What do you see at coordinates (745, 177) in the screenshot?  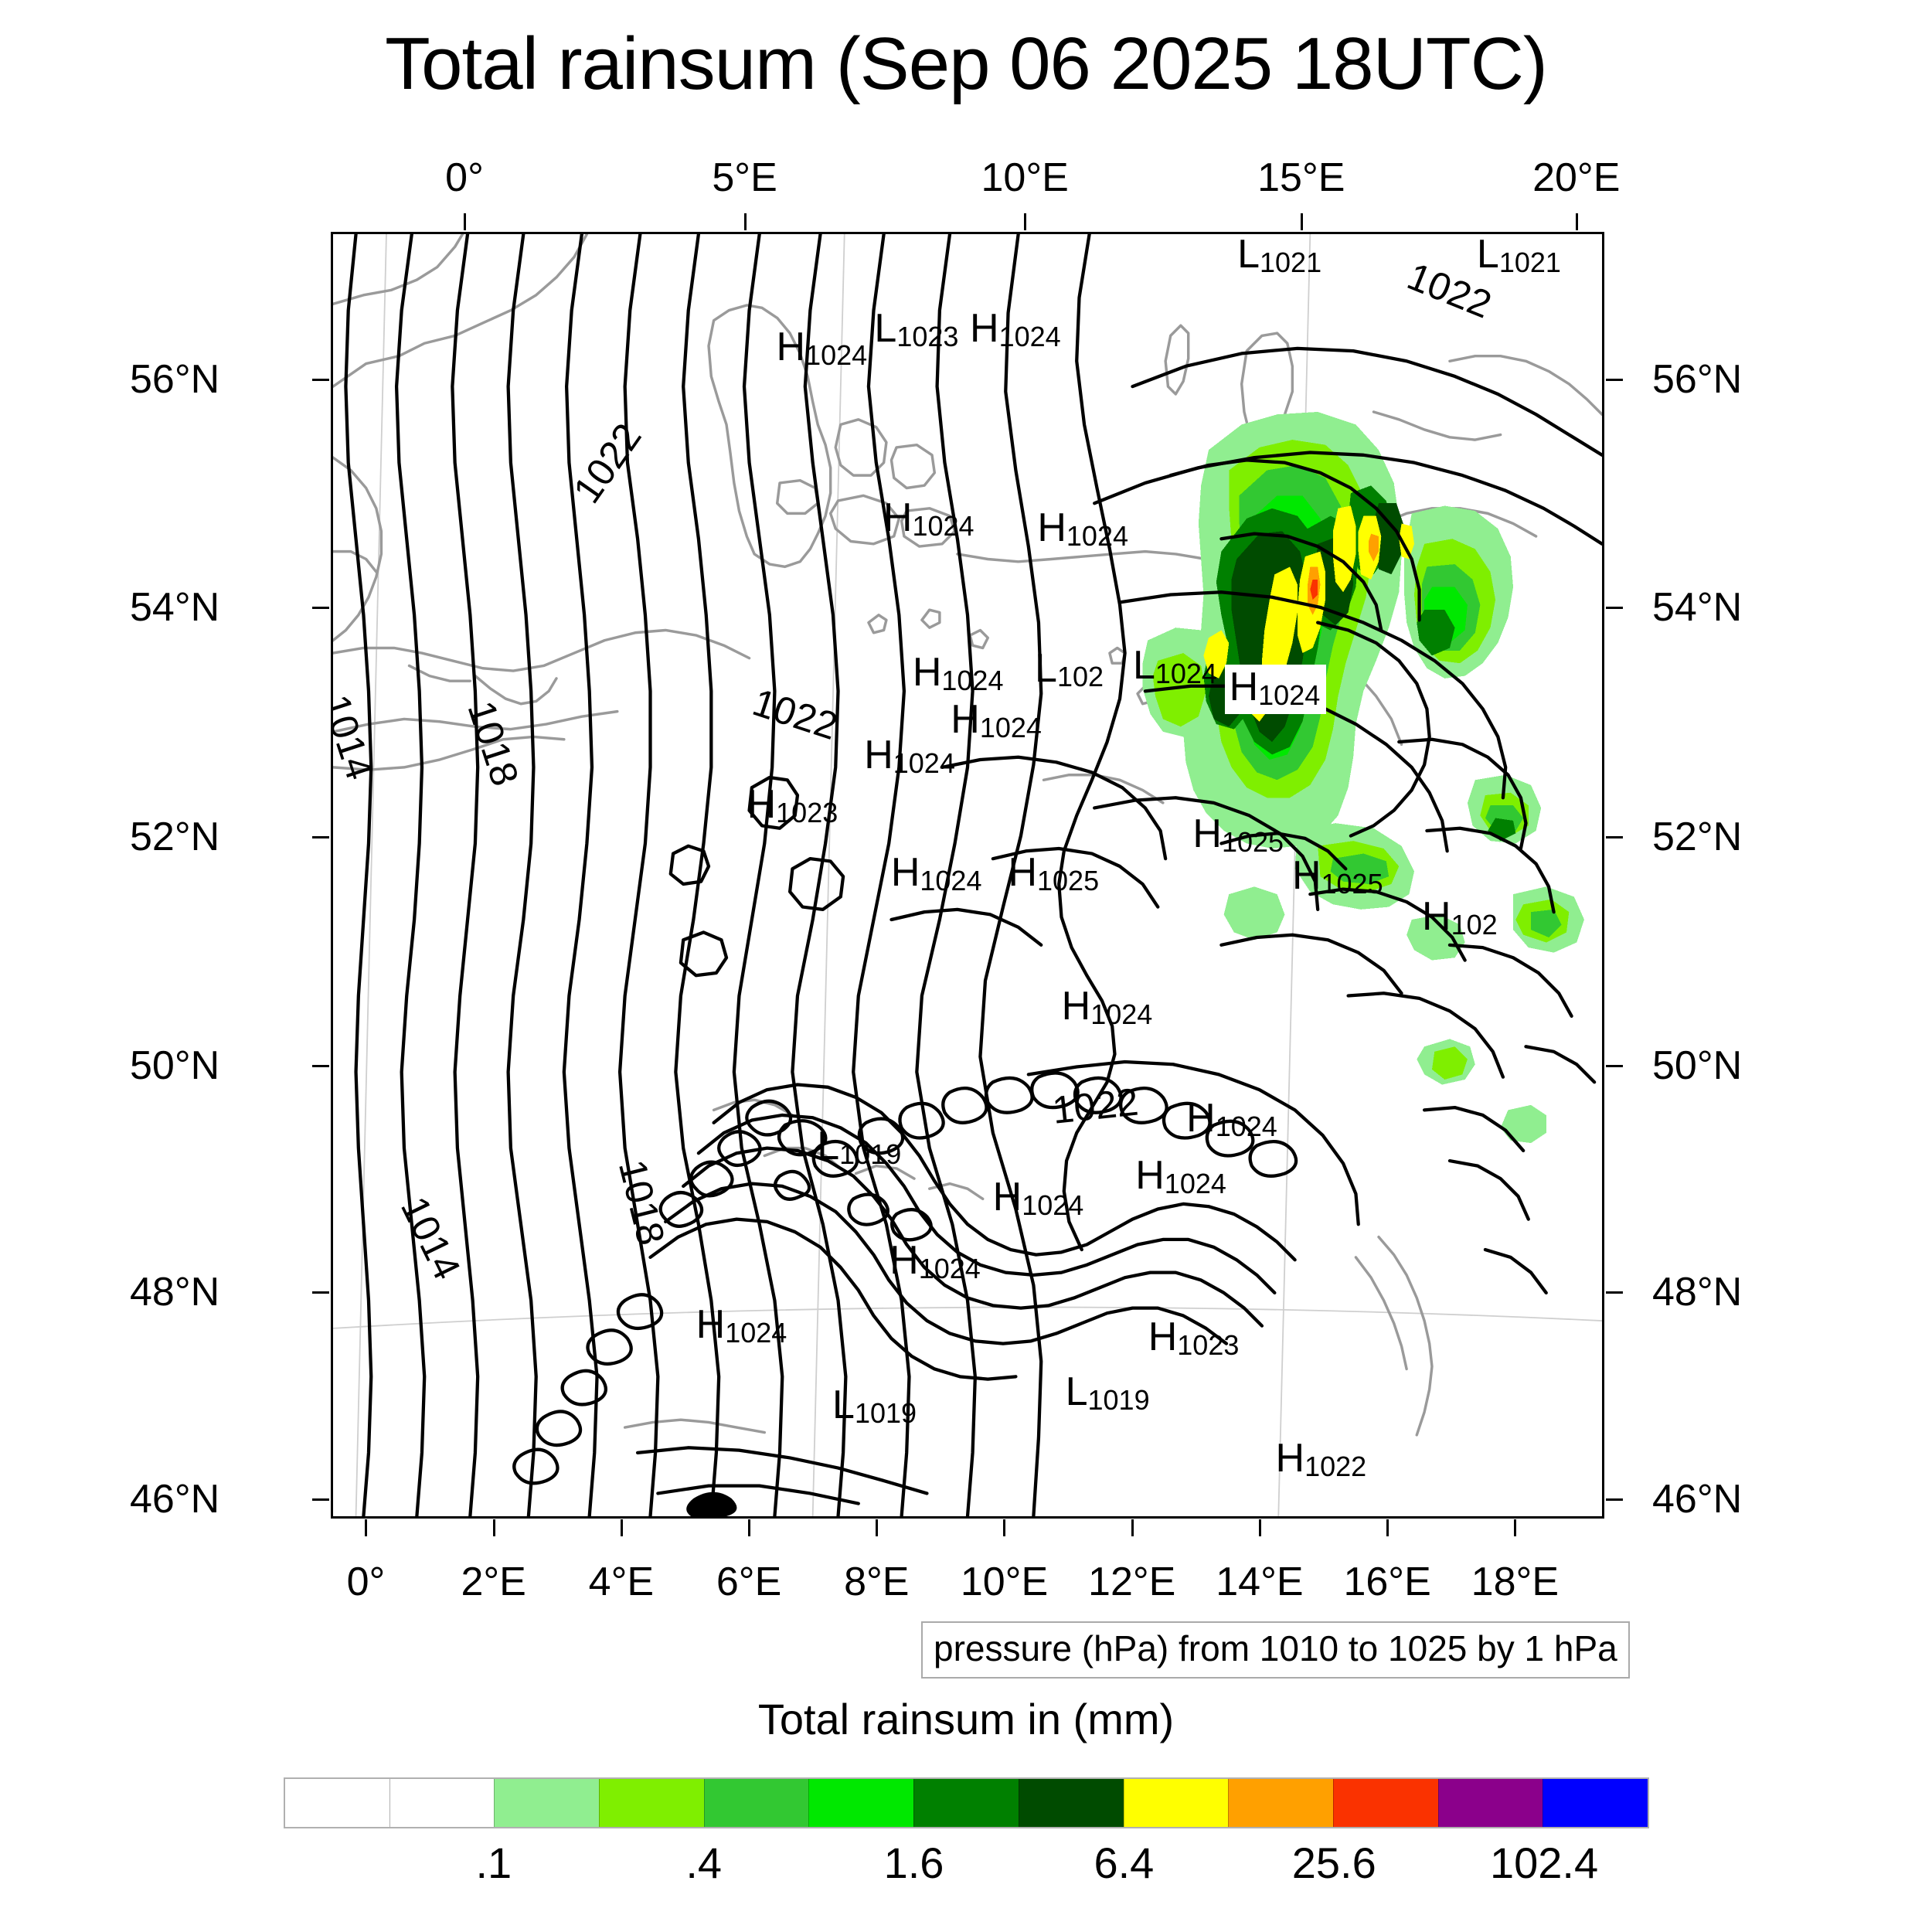 I see `top-axis-label: 5°E` at bounding box center [745, 177].